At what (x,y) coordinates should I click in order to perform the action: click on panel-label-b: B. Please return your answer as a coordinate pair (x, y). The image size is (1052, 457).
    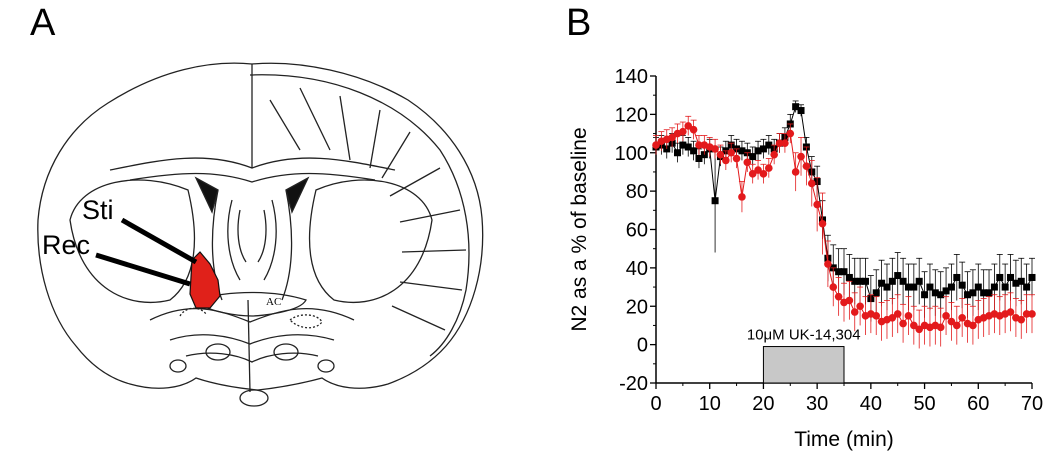
    Looking at the image, I should click on (579, 23).